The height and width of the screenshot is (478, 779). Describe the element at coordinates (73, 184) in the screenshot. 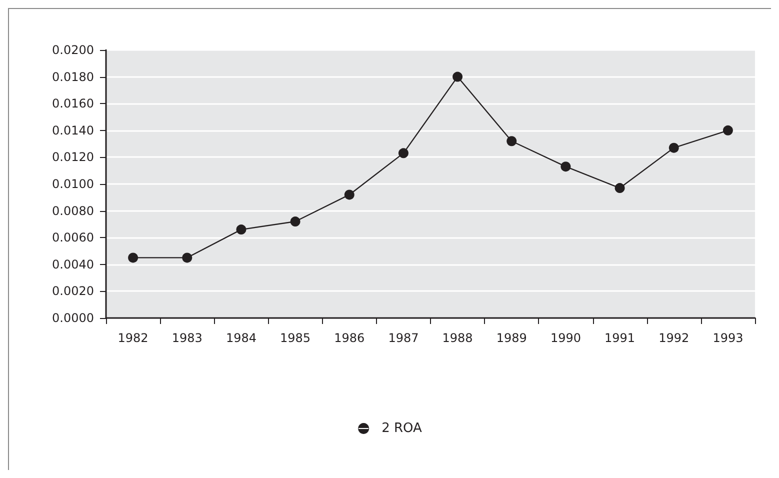

I see `y-tick-label: 0.0100` at that location.